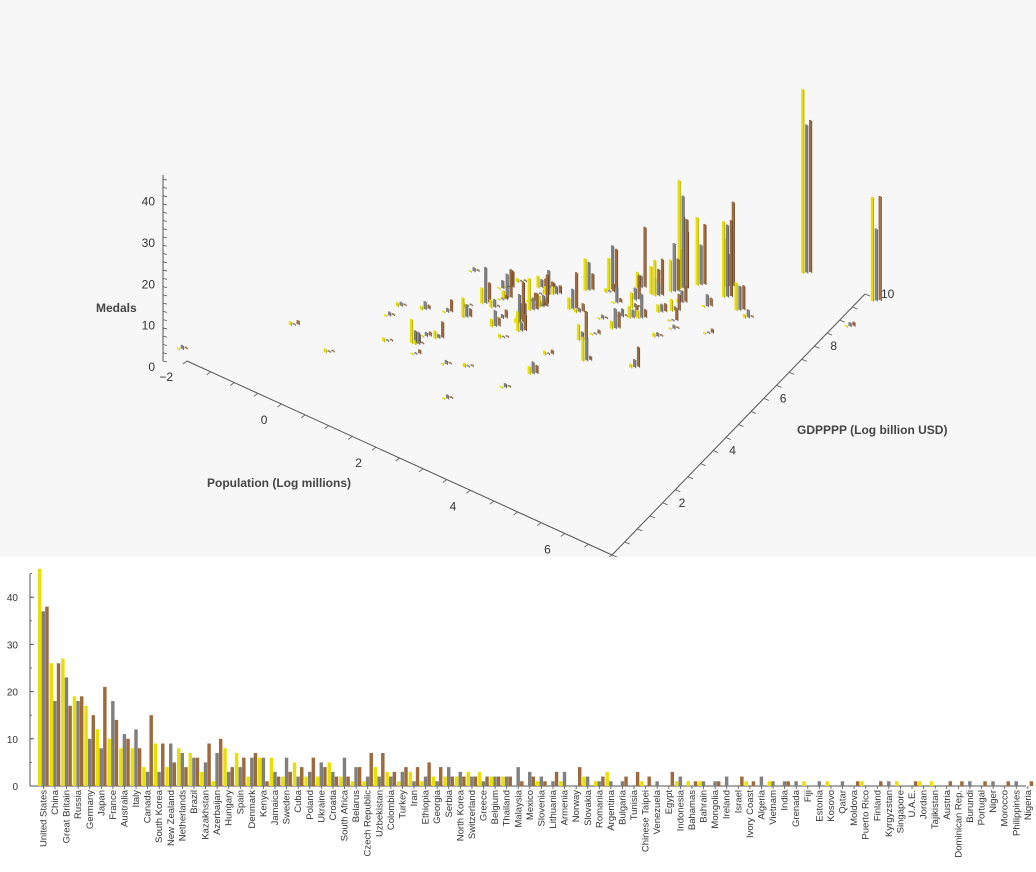 The width and height of the screenshot is (1036, 872). I want to click on medals-axis-label: Medals, so click(116, 308).